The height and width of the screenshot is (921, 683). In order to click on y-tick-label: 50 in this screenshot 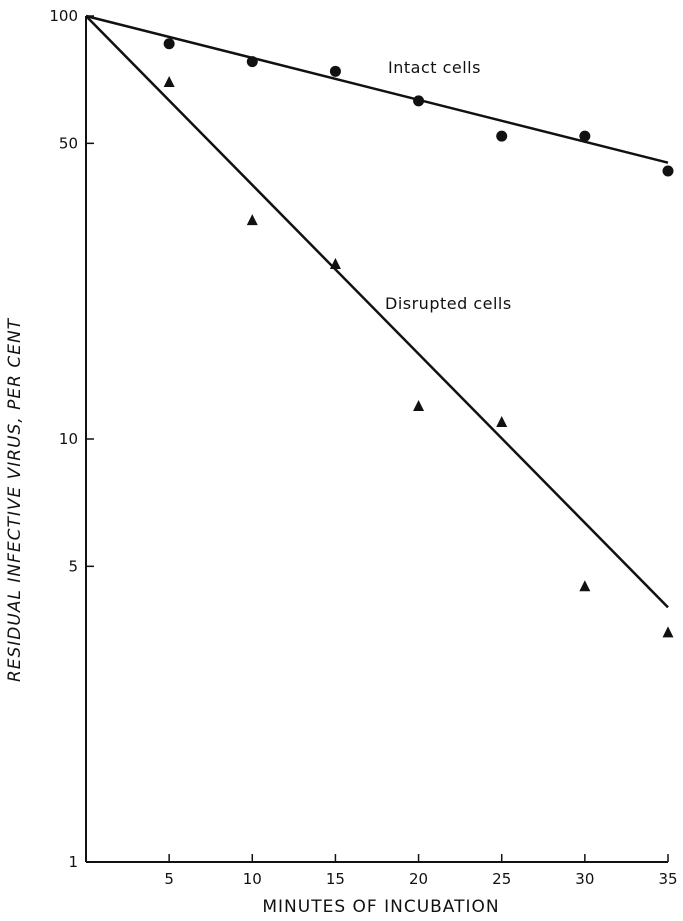, I will do `click(68, 143)`.